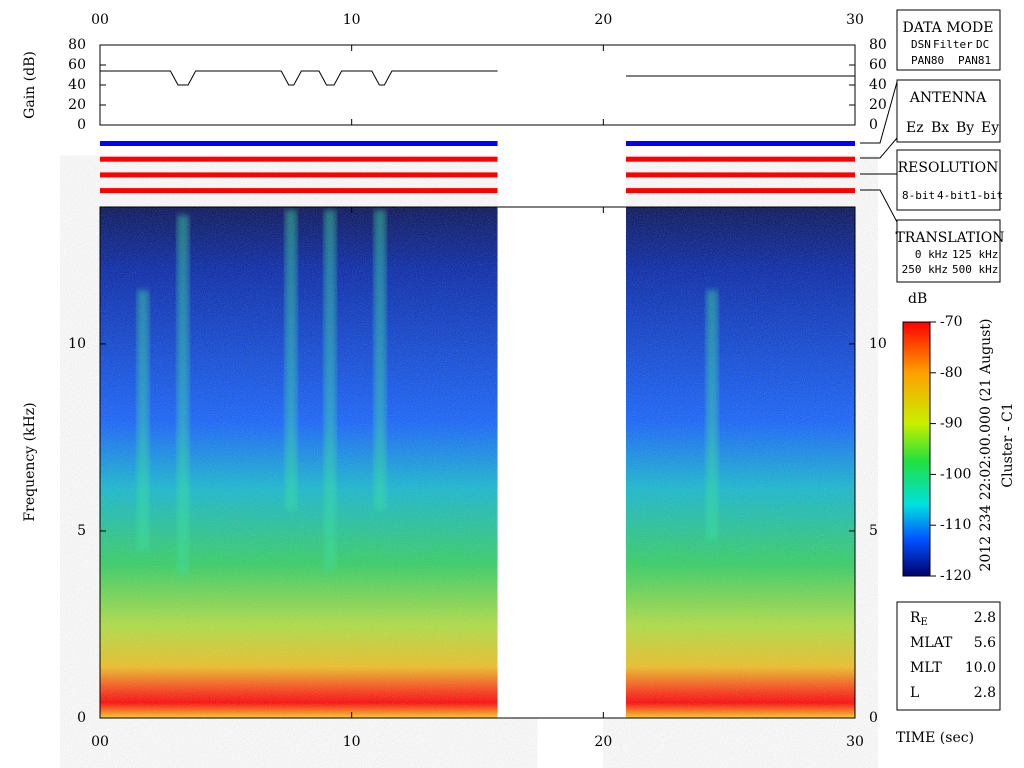 This screenshot has height=768, width=1024. Describe the element at coordinates (30, 461) in the screenshot. I see `y-axis-label: Frequency (kHz)` at that location.